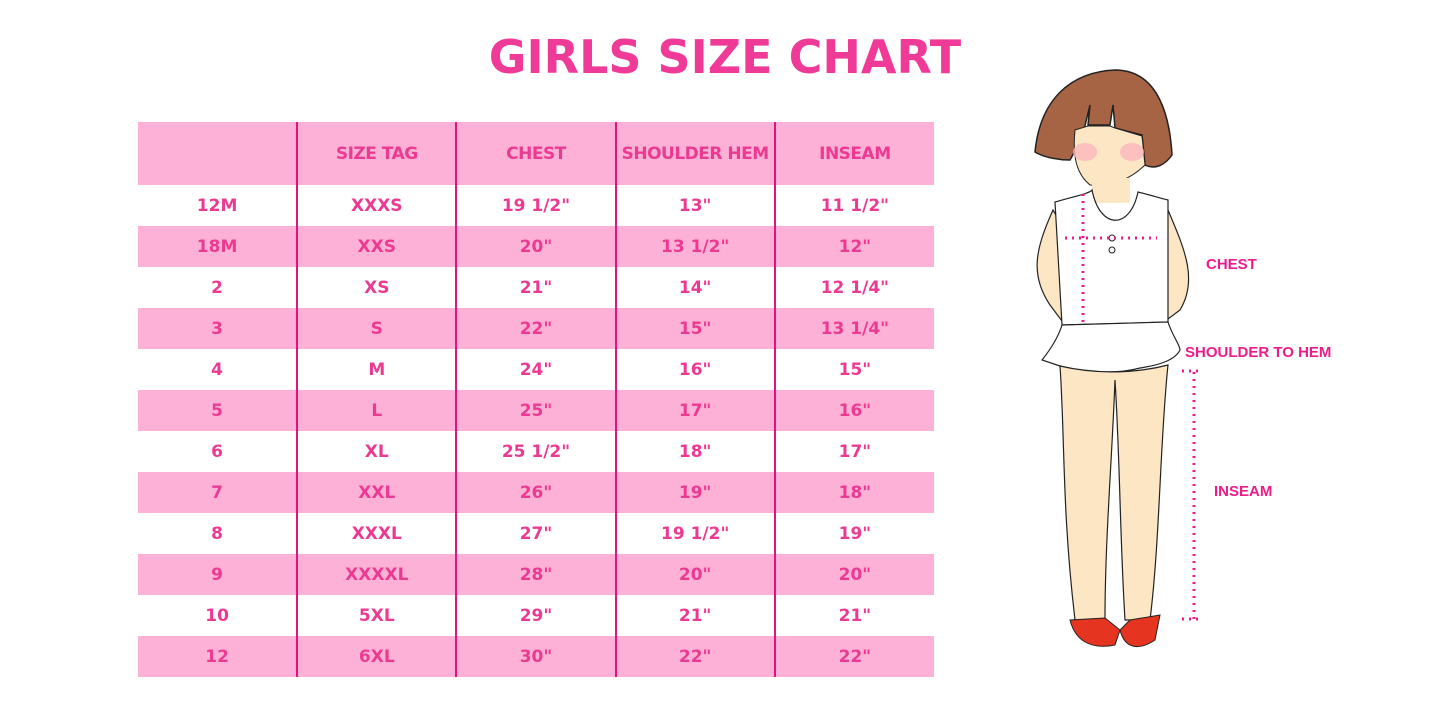  I want to click on table-cell: XS, so click(376, 287).